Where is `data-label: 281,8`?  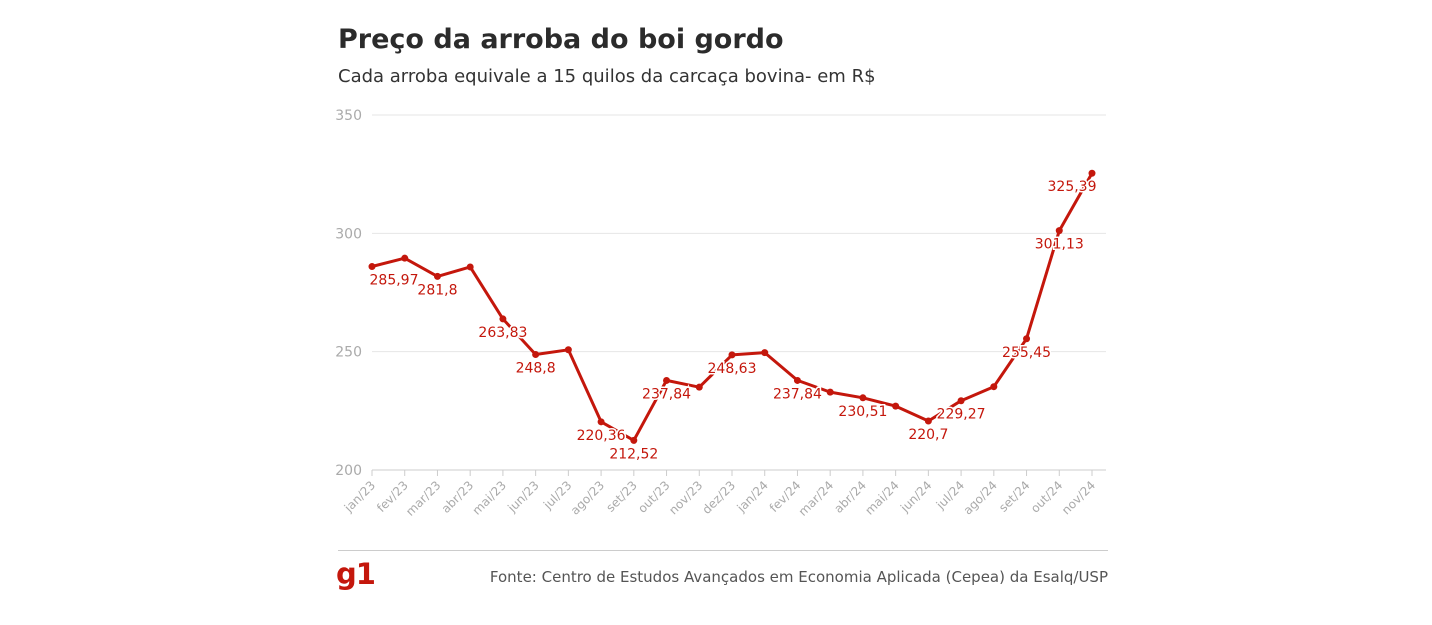 data-label: 281,8 is located at coordinates (437, 290).